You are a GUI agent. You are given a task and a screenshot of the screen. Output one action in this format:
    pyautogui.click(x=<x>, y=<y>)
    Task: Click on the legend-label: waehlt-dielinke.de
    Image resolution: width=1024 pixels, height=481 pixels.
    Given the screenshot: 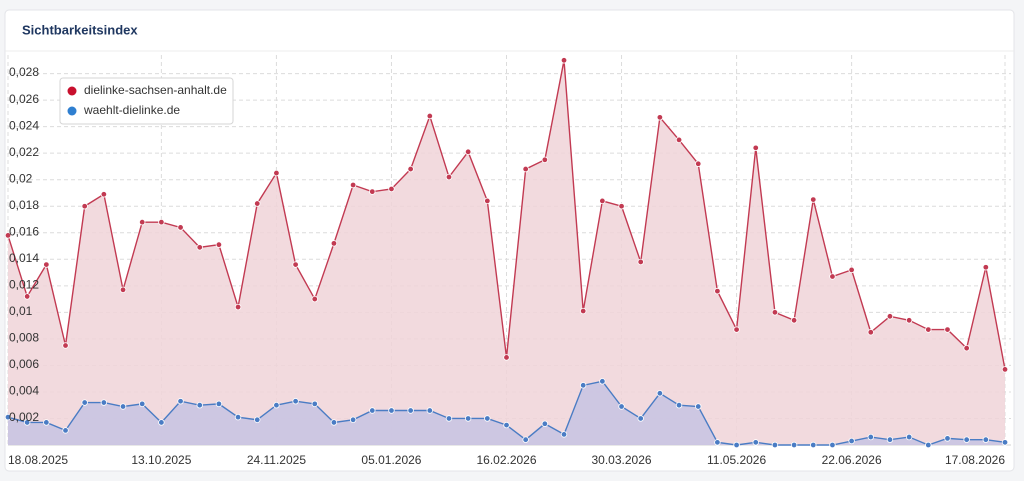 What is the action you would take?
    pyautogui.click(x=131, y=110)
    